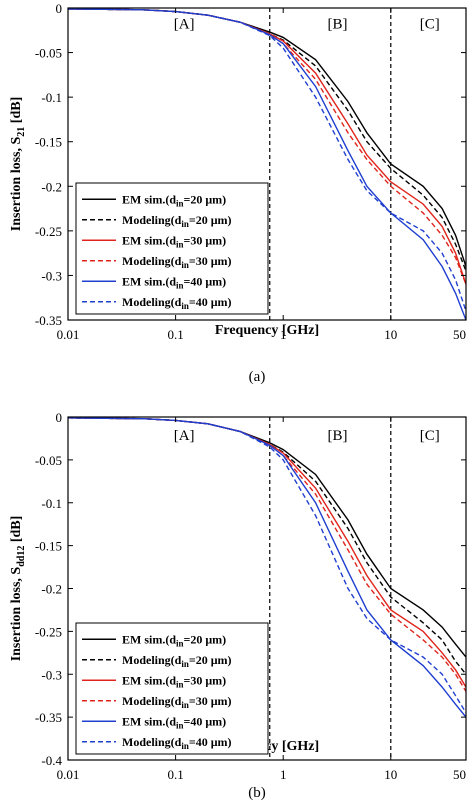 The height and width of the screenshot is (808, 474). Describe the element at coordinates (18, 164) in the screenshot. I see `y-axis-label: Insertion loss, S21 [dB]` at that location.